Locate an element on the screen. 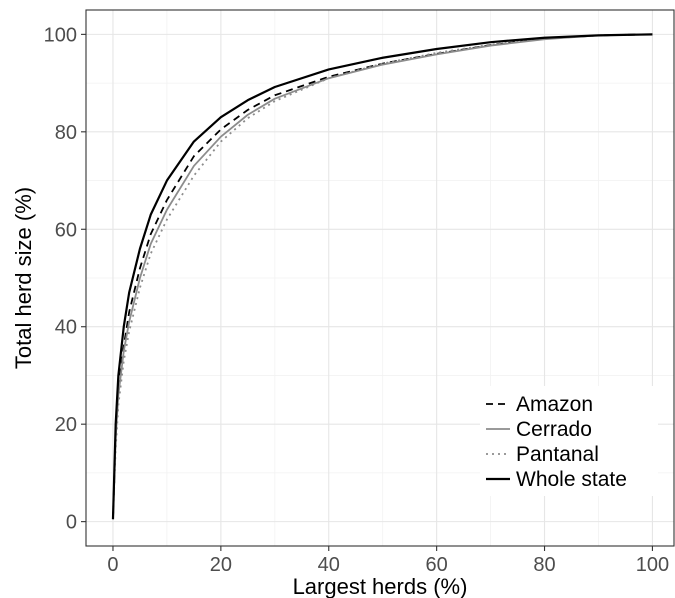  x-tick-label: 80 is located at coordinates (544, 565).